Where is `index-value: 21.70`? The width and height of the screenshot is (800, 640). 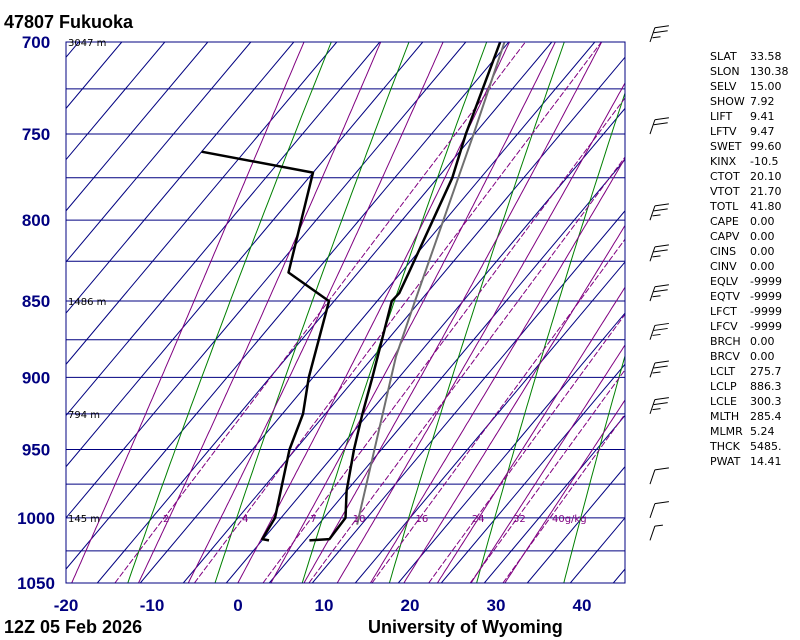
index-value: 21.70 is located at coordinates (766, 191).